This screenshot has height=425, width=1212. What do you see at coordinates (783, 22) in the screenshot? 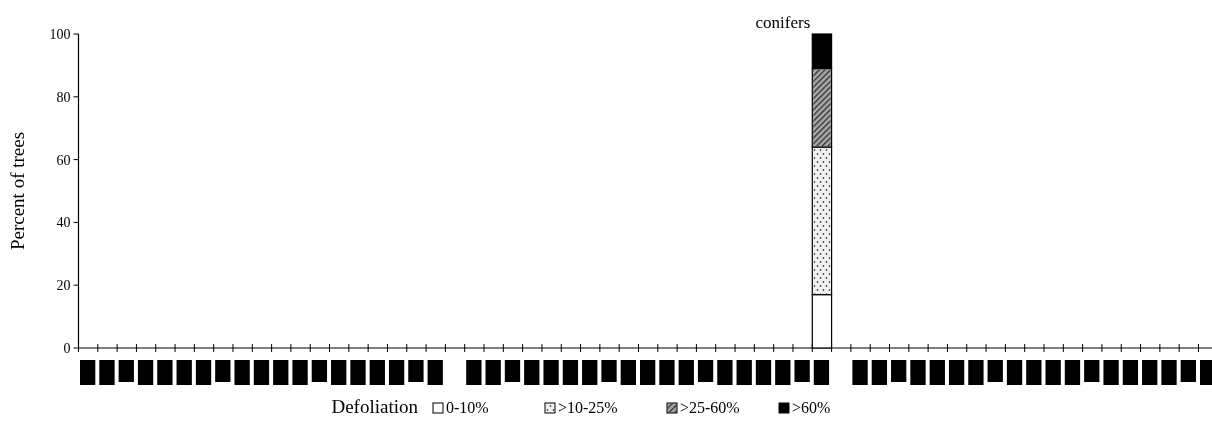
I see `text: conifers` at bounding box center [783, 22].